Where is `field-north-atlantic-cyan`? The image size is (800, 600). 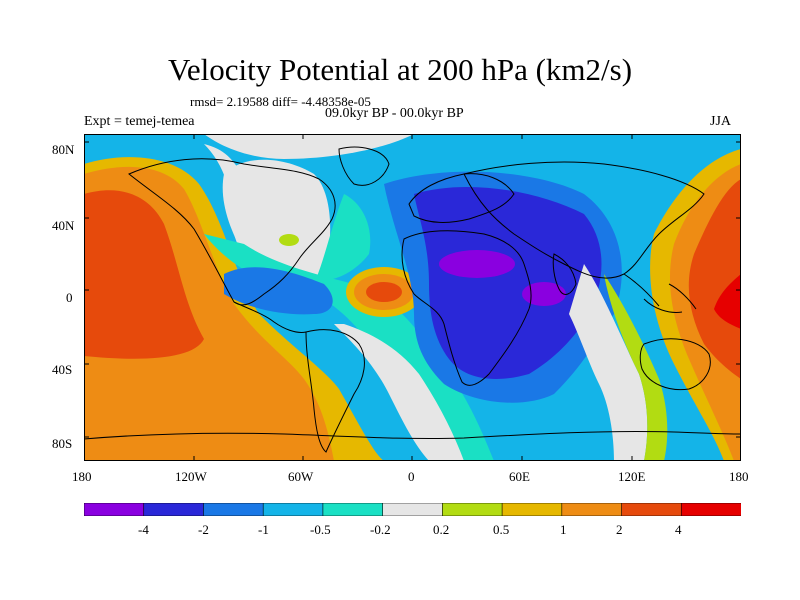
field-north-atlantic-cyan is located at coordinates (343, 237).